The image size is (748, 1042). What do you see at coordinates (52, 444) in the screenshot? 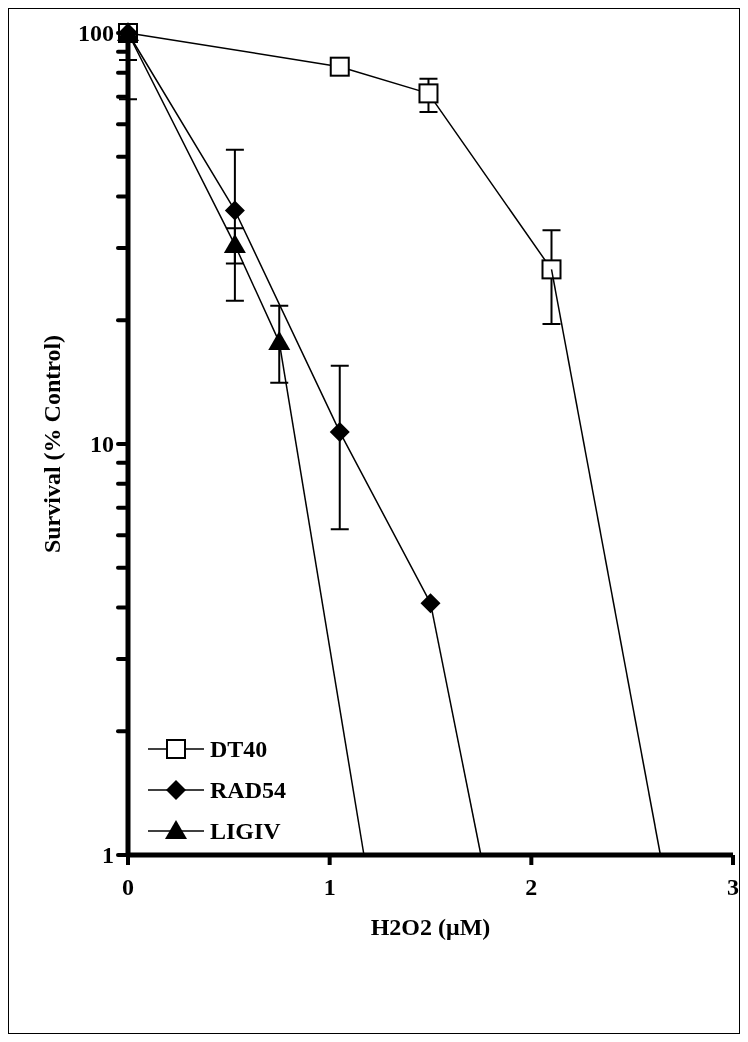
I see `y-axis-title: Survival (% Control)` at bounding box center [52, 444].